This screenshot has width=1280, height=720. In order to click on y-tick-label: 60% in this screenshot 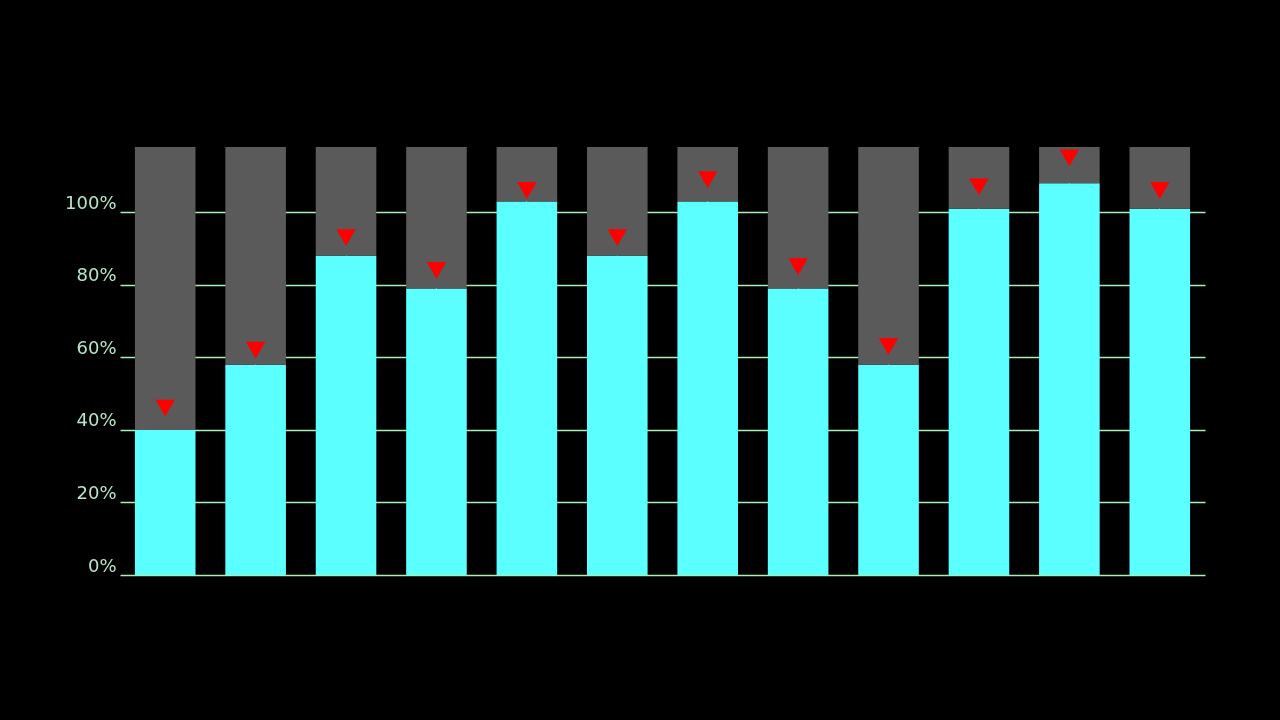, I will do `click(96, 347)`.